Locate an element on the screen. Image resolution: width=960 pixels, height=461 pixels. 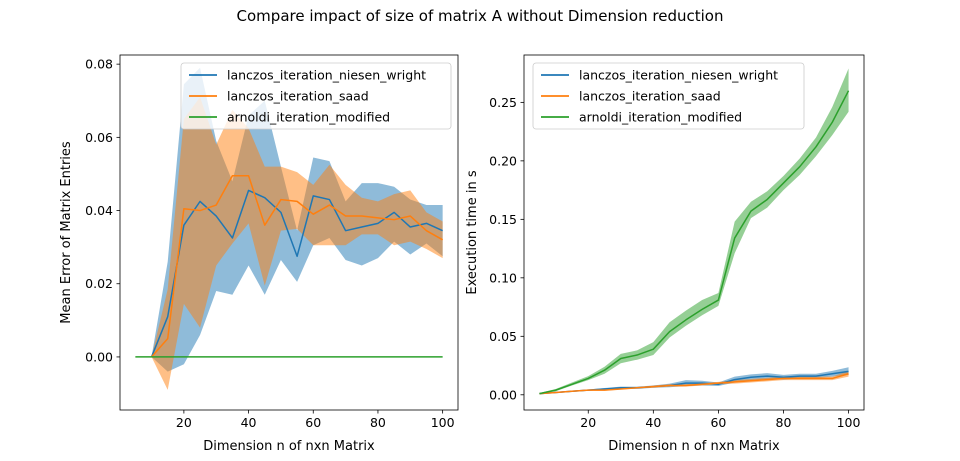
y-axis-label: Mean Error of Matrix Entries is located at coordinates (66, 232).